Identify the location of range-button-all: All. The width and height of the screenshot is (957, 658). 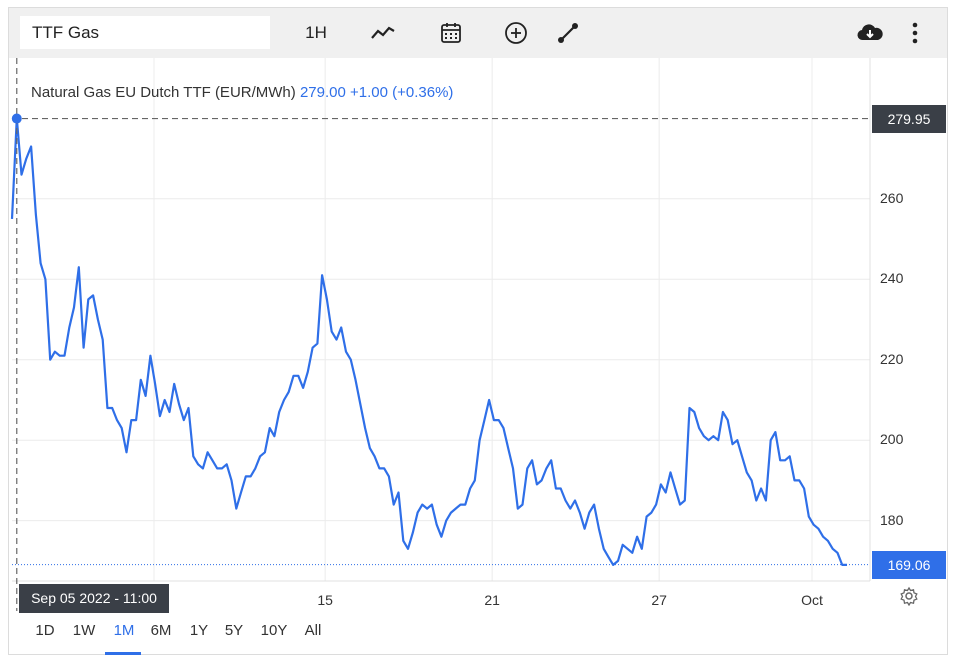
(313, 630).